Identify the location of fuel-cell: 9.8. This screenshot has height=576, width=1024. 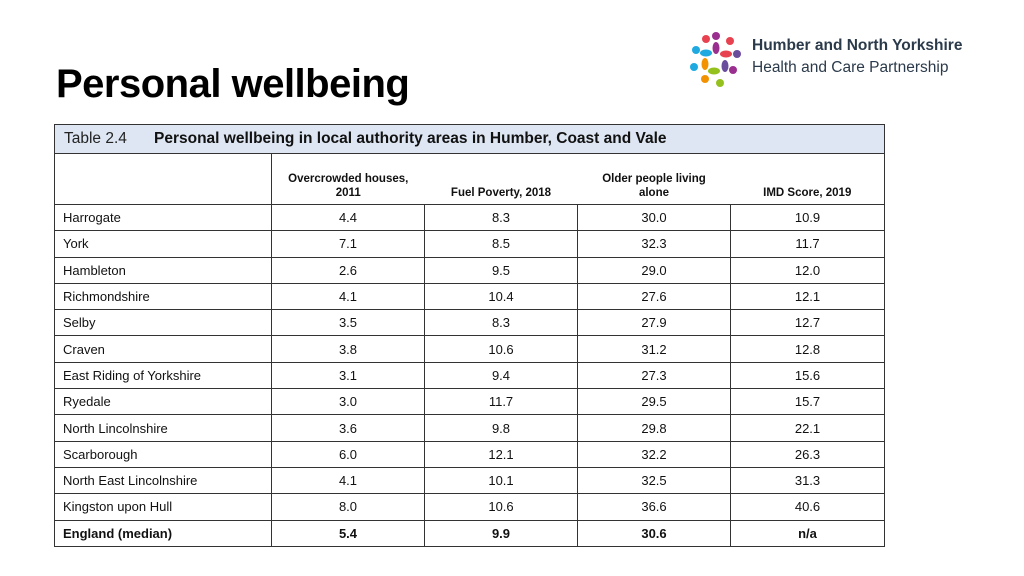
(501, 428).